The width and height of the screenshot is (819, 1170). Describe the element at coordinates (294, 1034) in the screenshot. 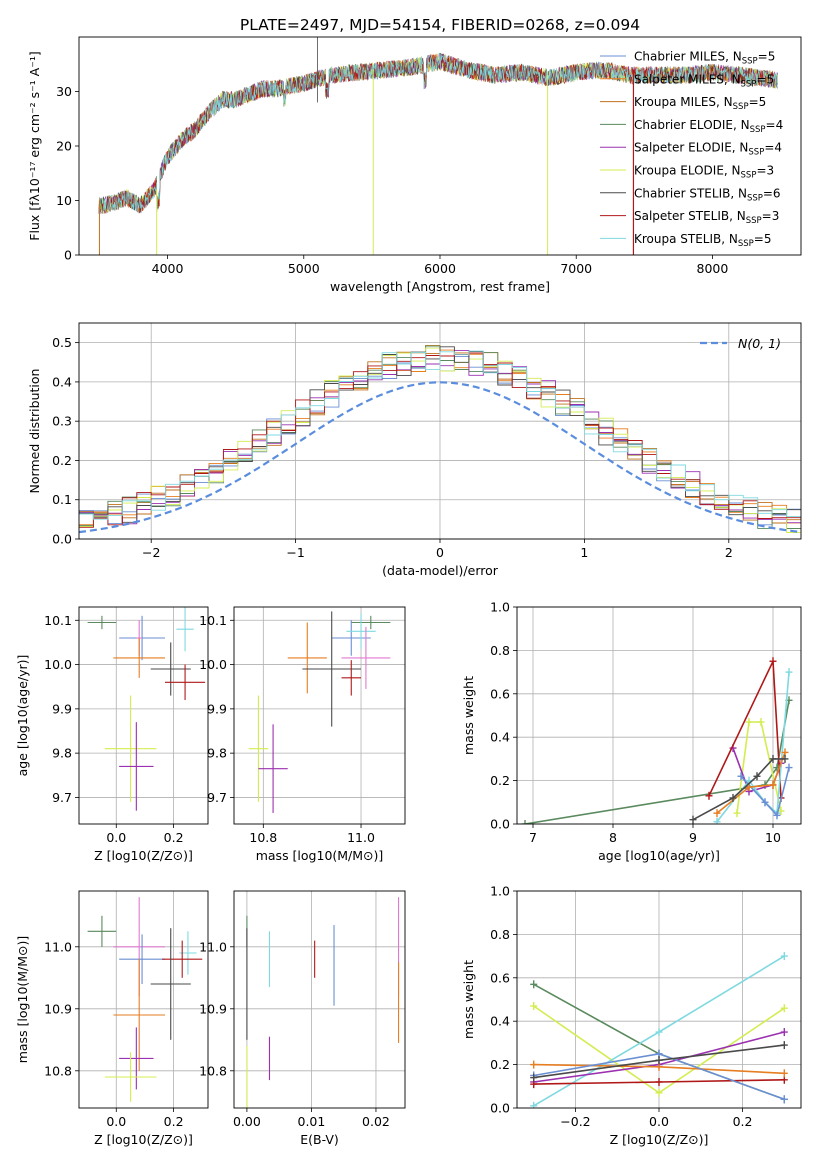

I see `ticks: 0.00 0.01 0.02 10.8 10.9 11.0` at that location.